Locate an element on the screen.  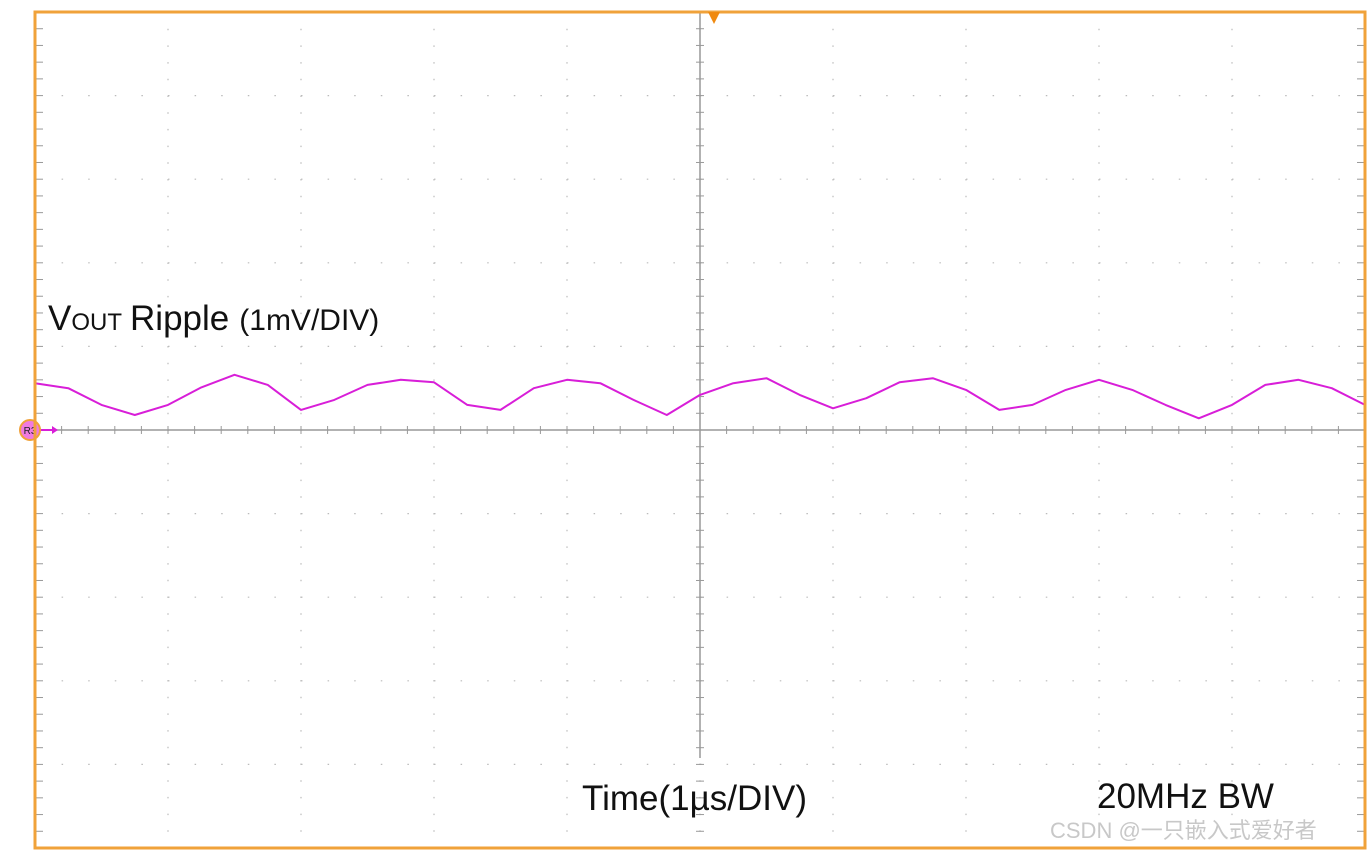
x-axis-label: Time(1µs/DIV) is located at coordinates (694, 798).